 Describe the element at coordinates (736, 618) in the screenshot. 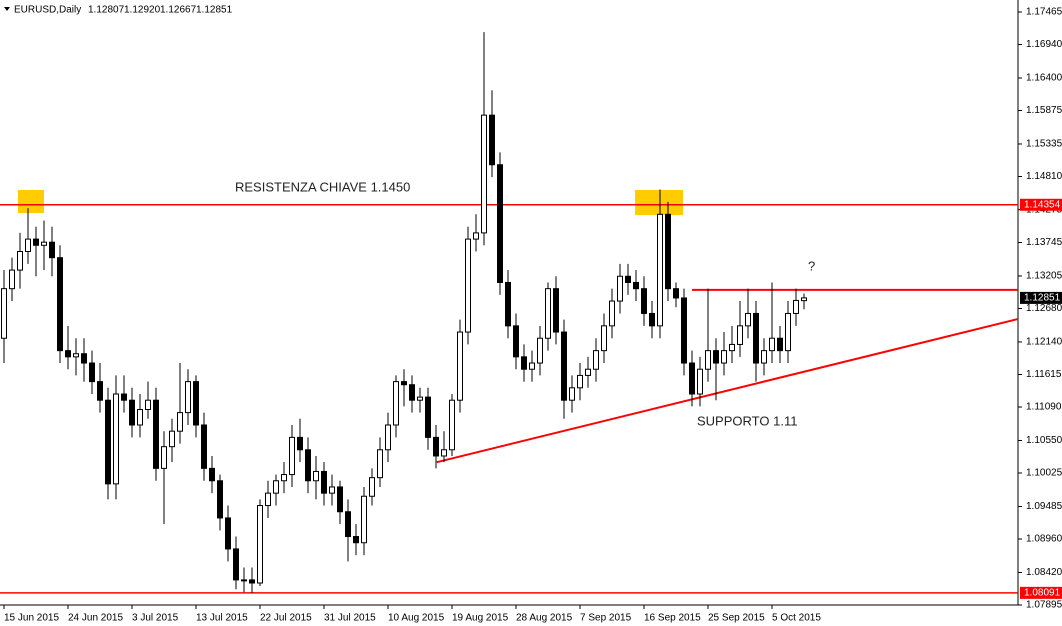

I see `x-tick-label: 25 Sep 2015` at that location.